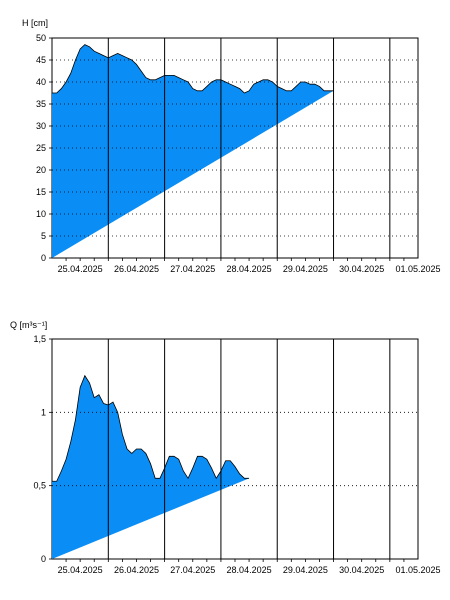 Image resolution: width=450 pixels, height=600 pixels. What do you see at coordinates (41, 126) in the screenshot?
I see `water-level-y-tick-label: 30` at bounding box center [41, 126].